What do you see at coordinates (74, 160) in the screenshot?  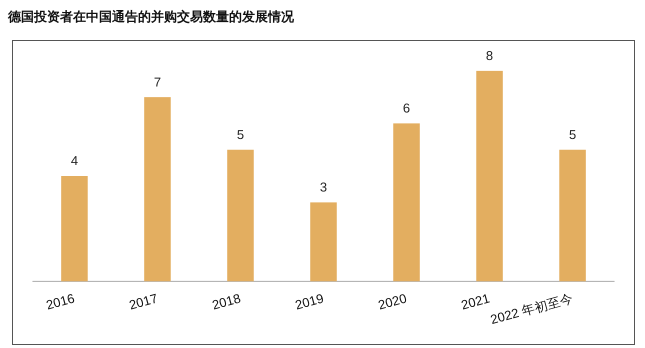 I see `data-label: 4` at bounding box center [74, 160].